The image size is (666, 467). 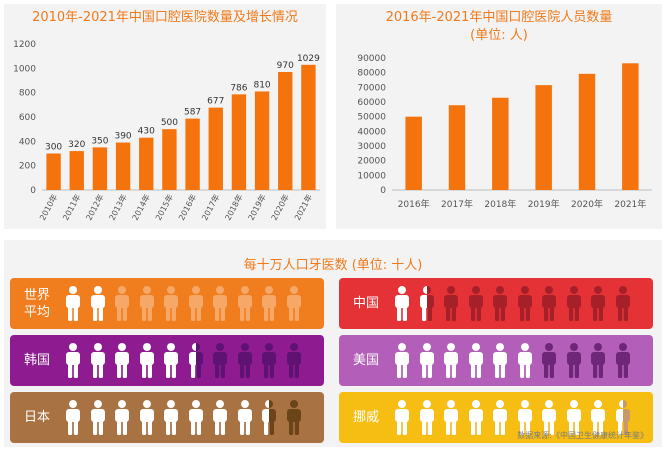 I want to click on chart2-category-label: 2019年, so click(x=544, y=204).